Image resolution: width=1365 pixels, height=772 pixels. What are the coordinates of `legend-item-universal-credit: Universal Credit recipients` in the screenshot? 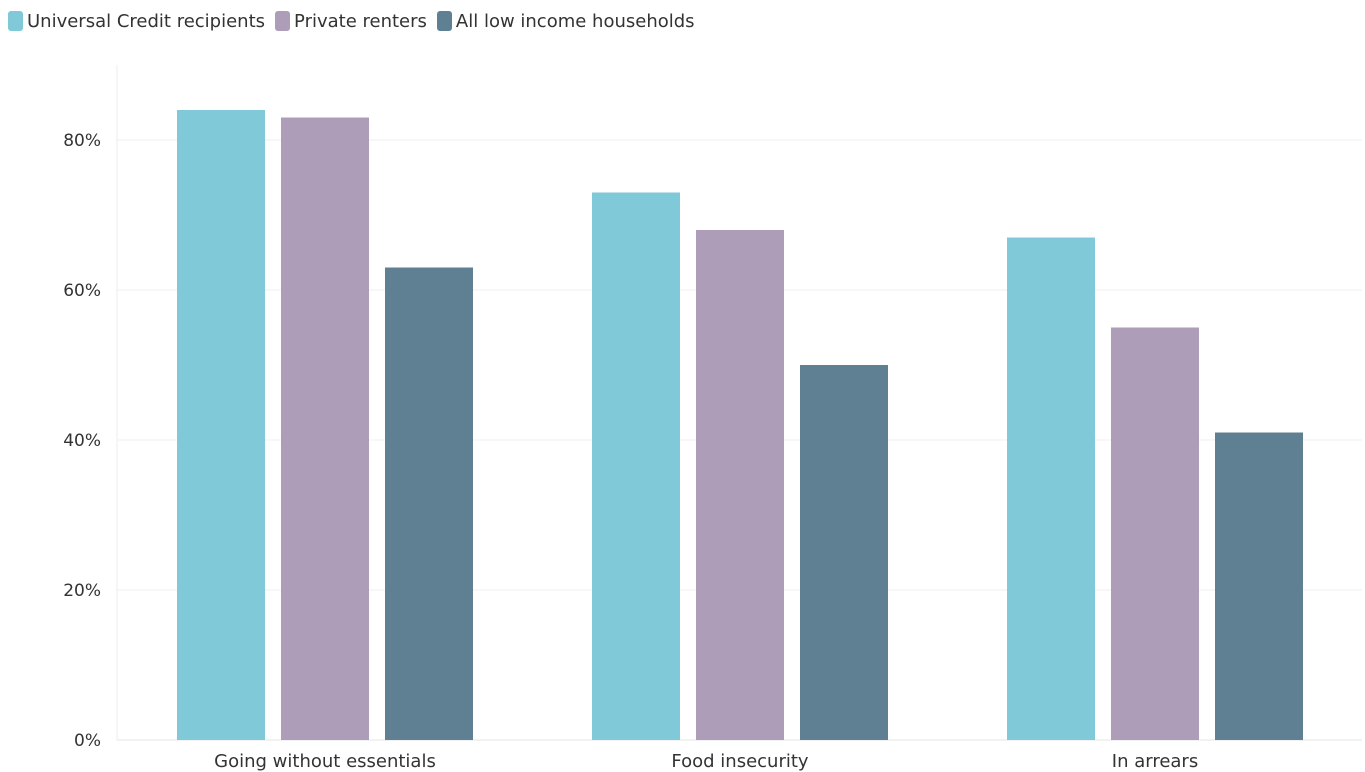 It's located at (136, 21).